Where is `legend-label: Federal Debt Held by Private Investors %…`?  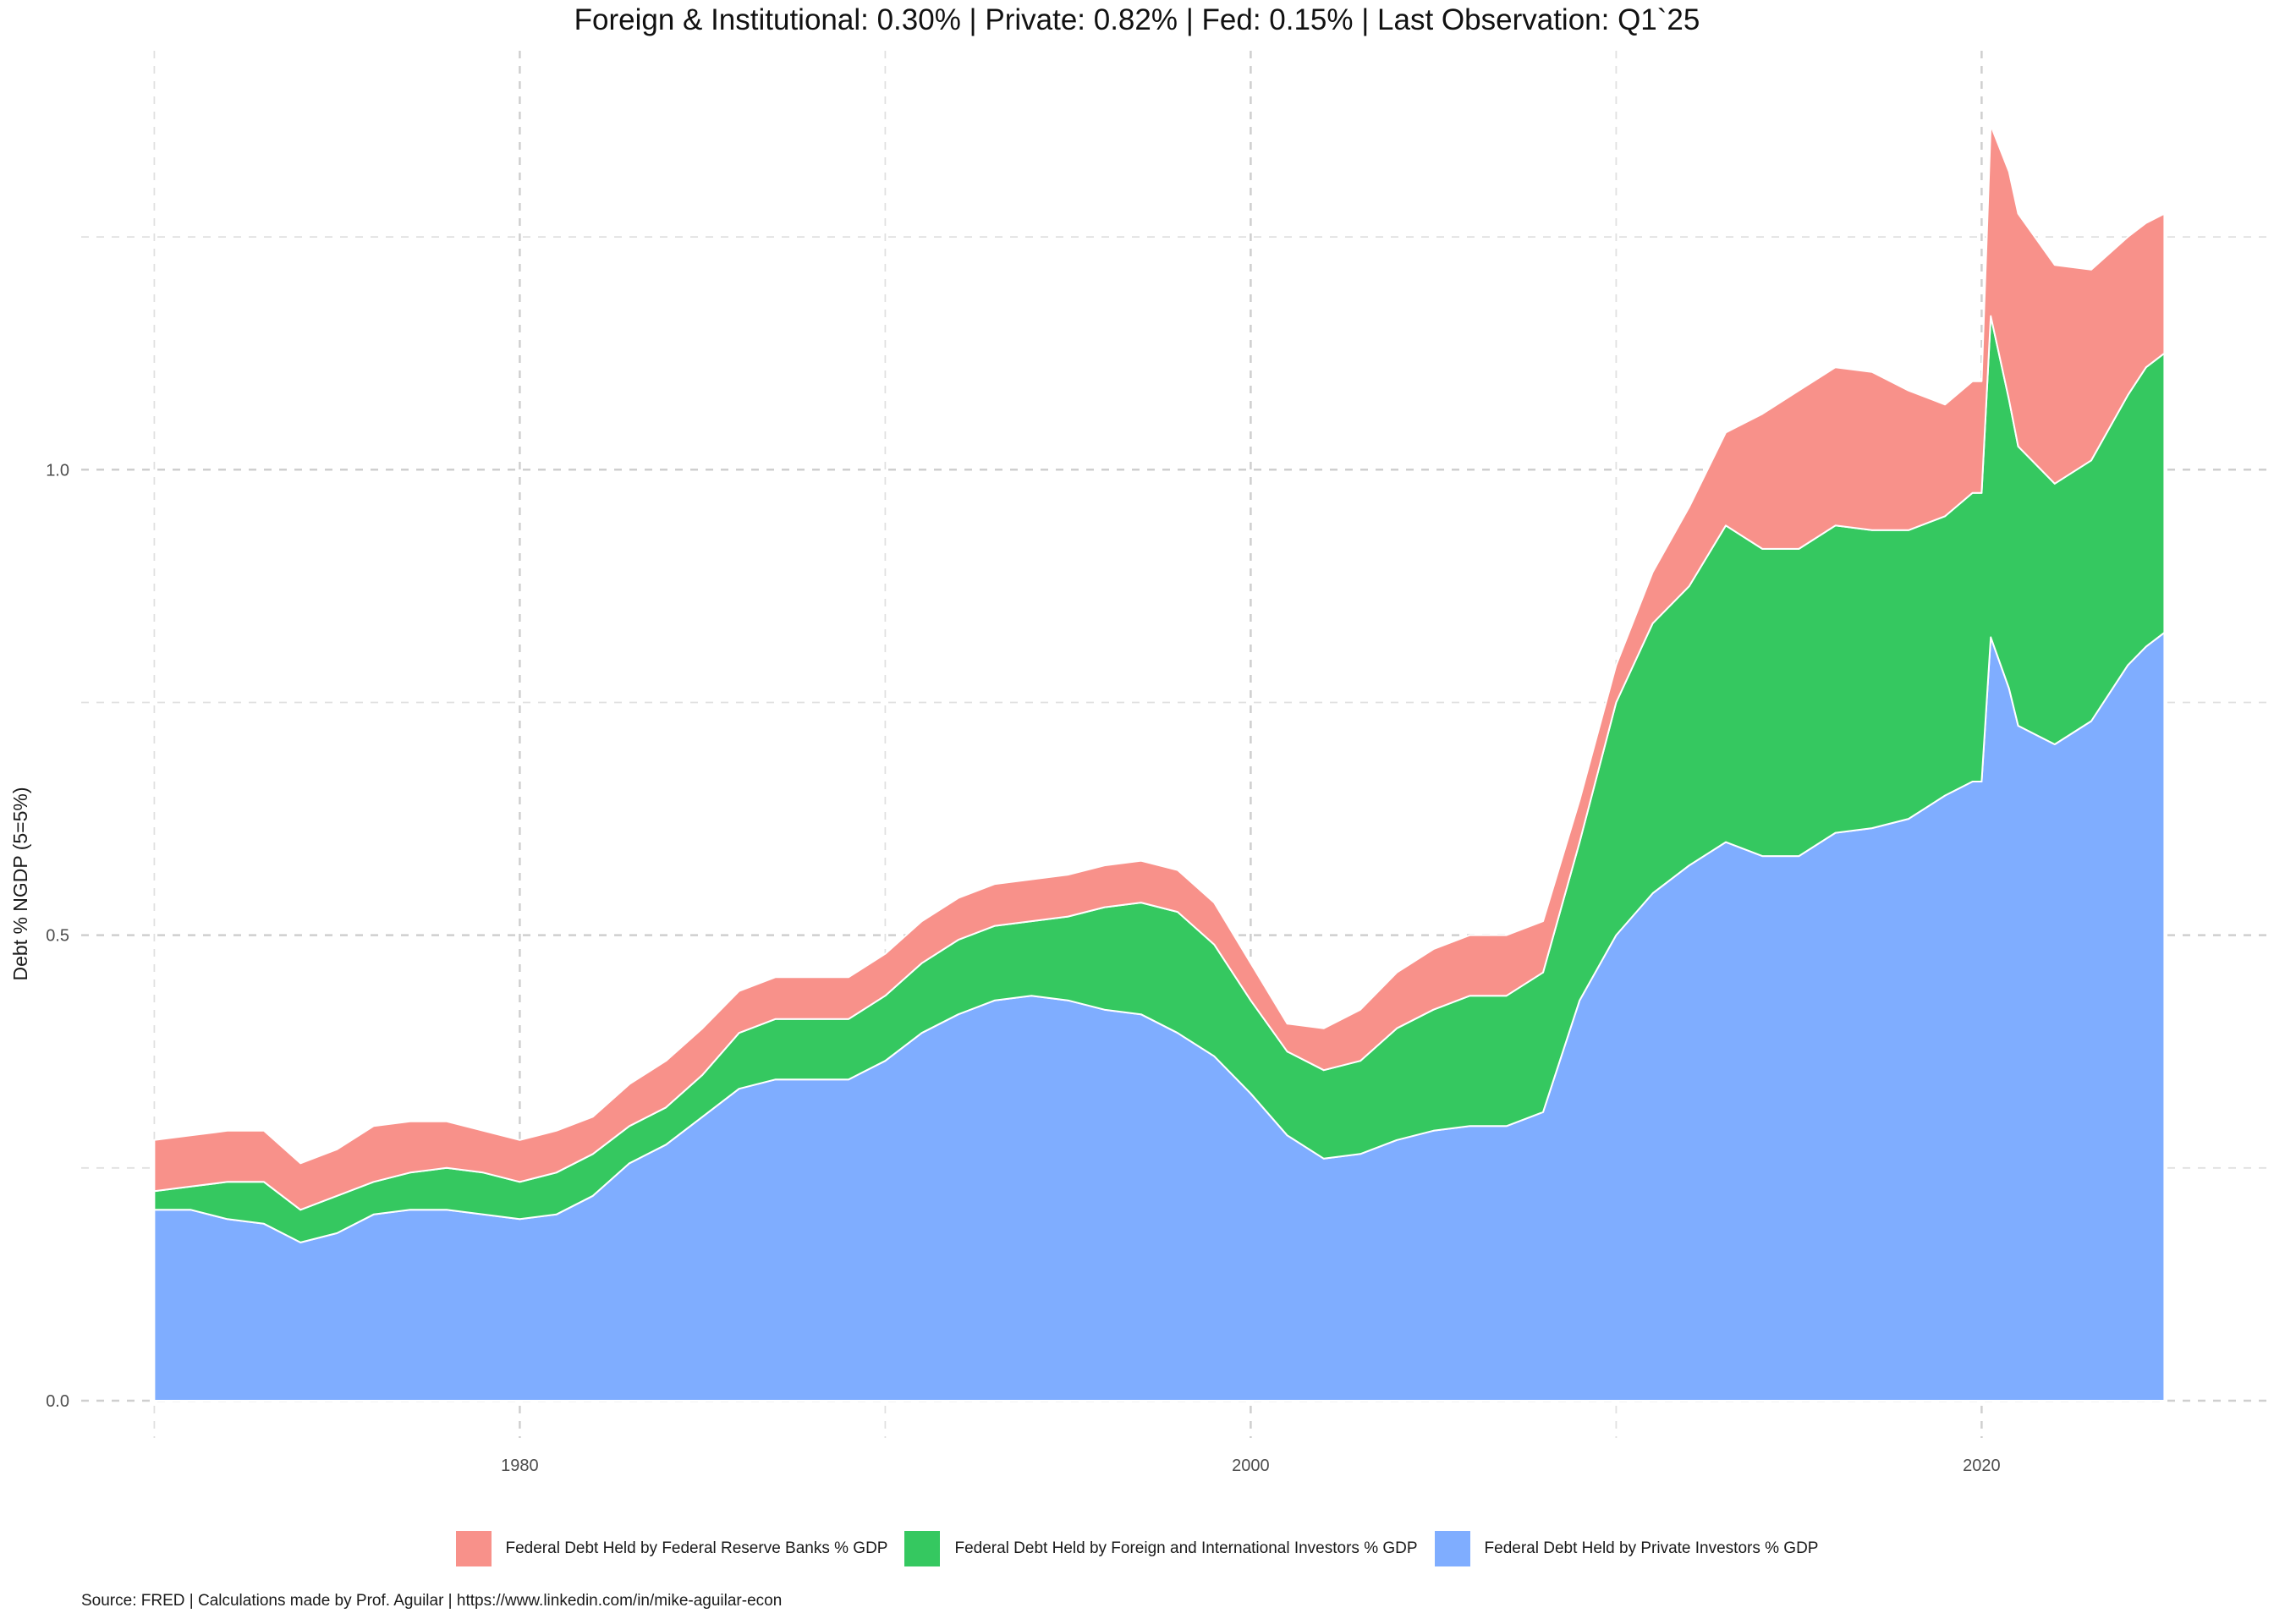
legend-label: Federal Debt Held by Private Investors %… is located at coordinates (1651, 1548).